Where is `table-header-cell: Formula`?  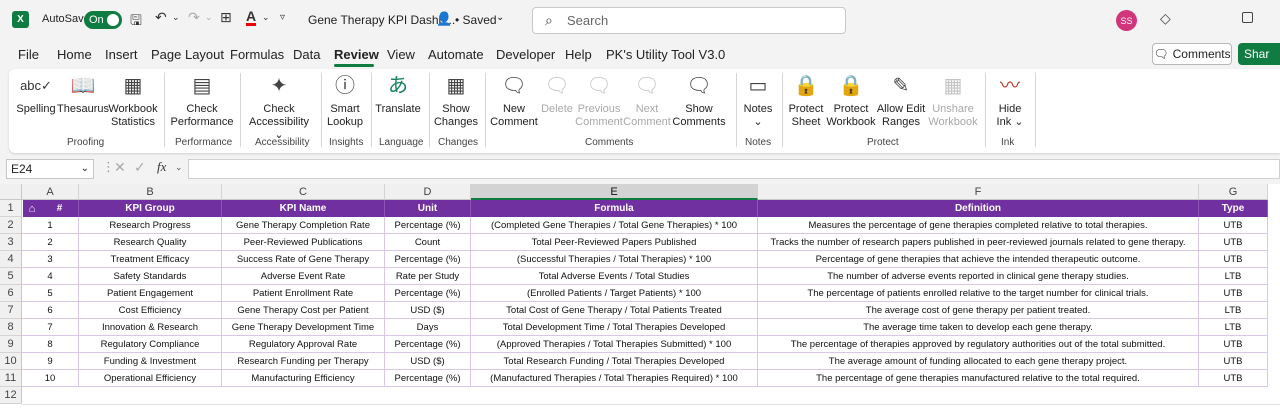 table-header-cell: Formula is located at coordinates (614, 208).